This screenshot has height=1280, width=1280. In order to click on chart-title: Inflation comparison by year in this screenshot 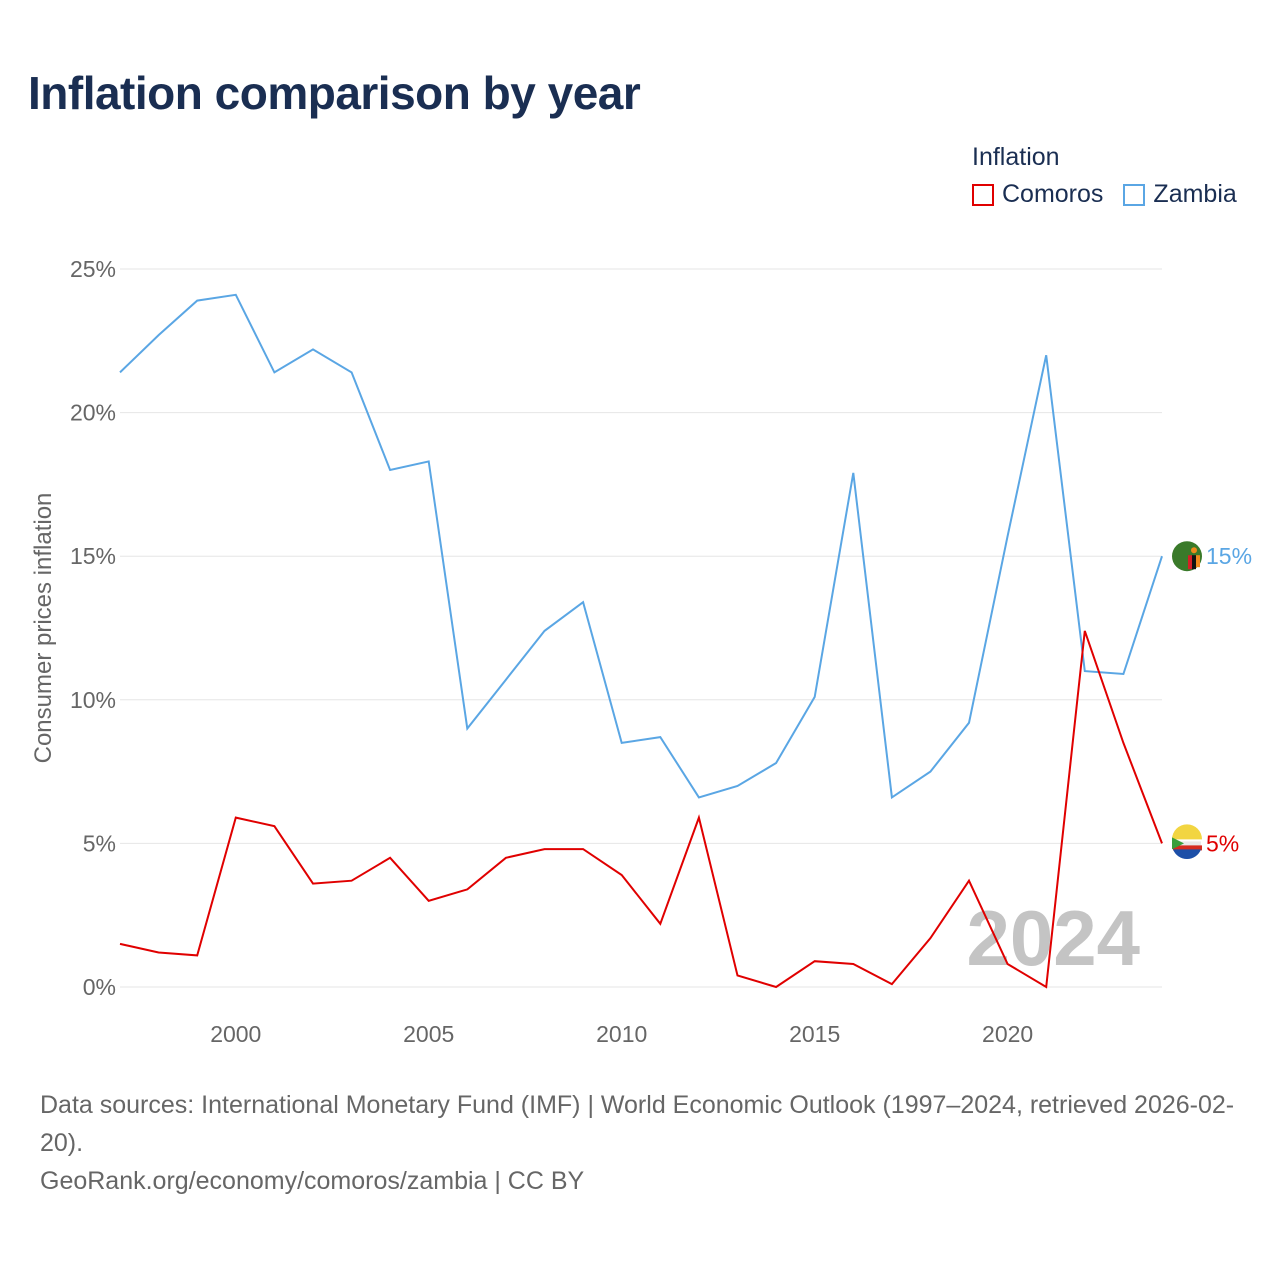, I will do `click(334, 93)`.